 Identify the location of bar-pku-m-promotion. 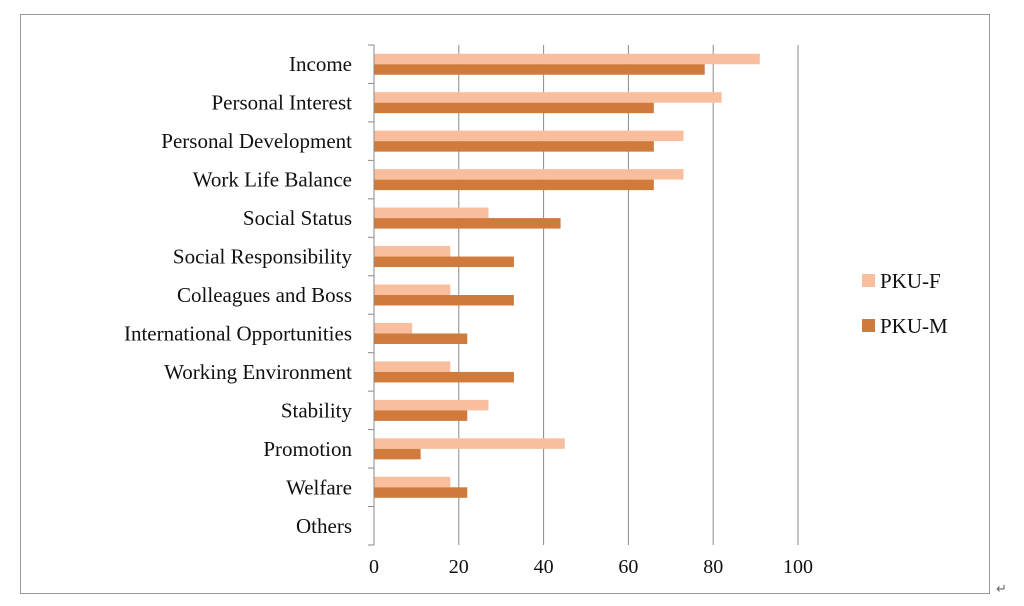
(397, 454).